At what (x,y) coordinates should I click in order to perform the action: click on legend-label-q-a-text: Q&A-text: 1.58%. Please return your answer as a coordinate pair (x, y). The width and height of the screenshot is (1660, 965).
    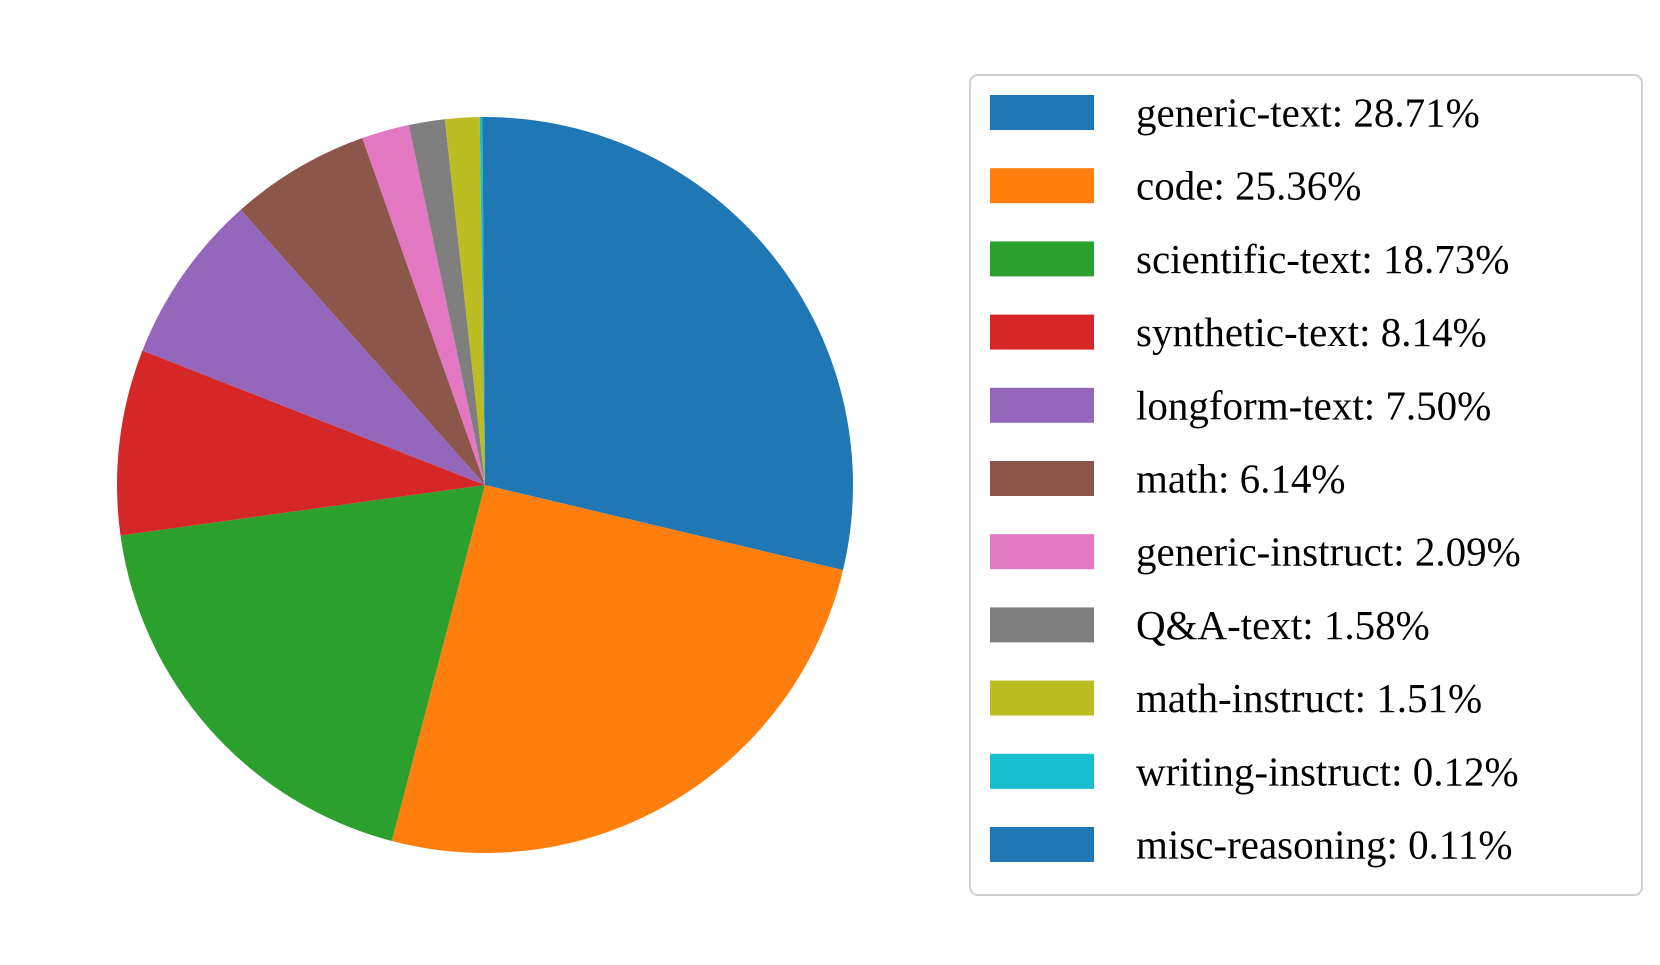
    Looking at the image, I should click on (1283, 625).